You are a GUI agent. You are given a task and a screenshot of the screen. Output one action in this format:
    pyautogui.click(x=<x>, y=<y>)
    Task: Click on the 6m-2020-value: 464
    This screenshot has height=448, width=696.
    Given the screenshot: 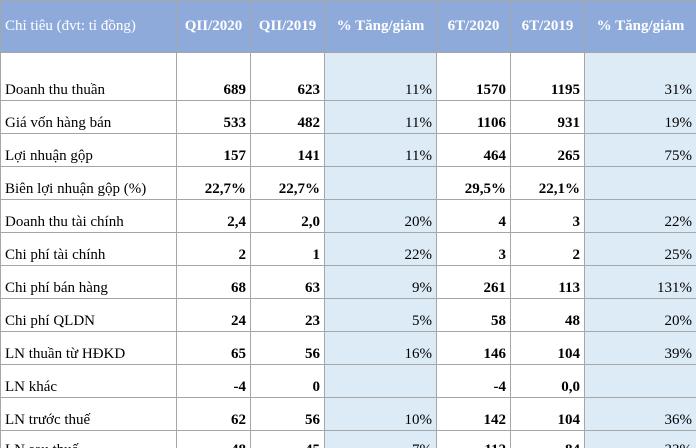 What is the action you would take?
    pyautogui.click(x=473, y=150)
    